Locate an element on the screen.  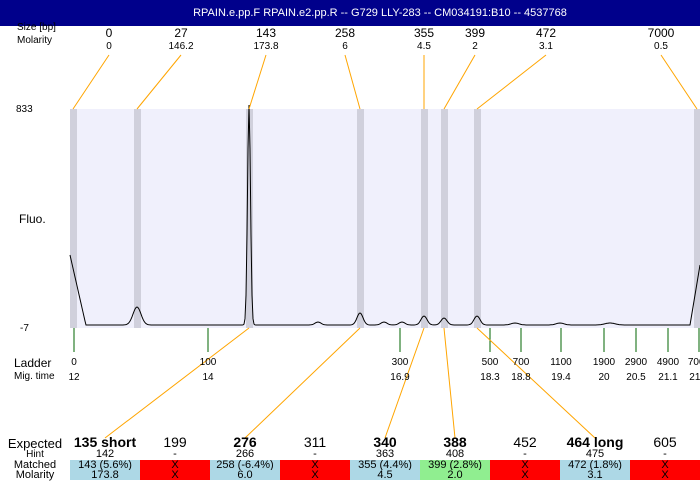
expected-size: 464 long is located at coordinates (595, 442).